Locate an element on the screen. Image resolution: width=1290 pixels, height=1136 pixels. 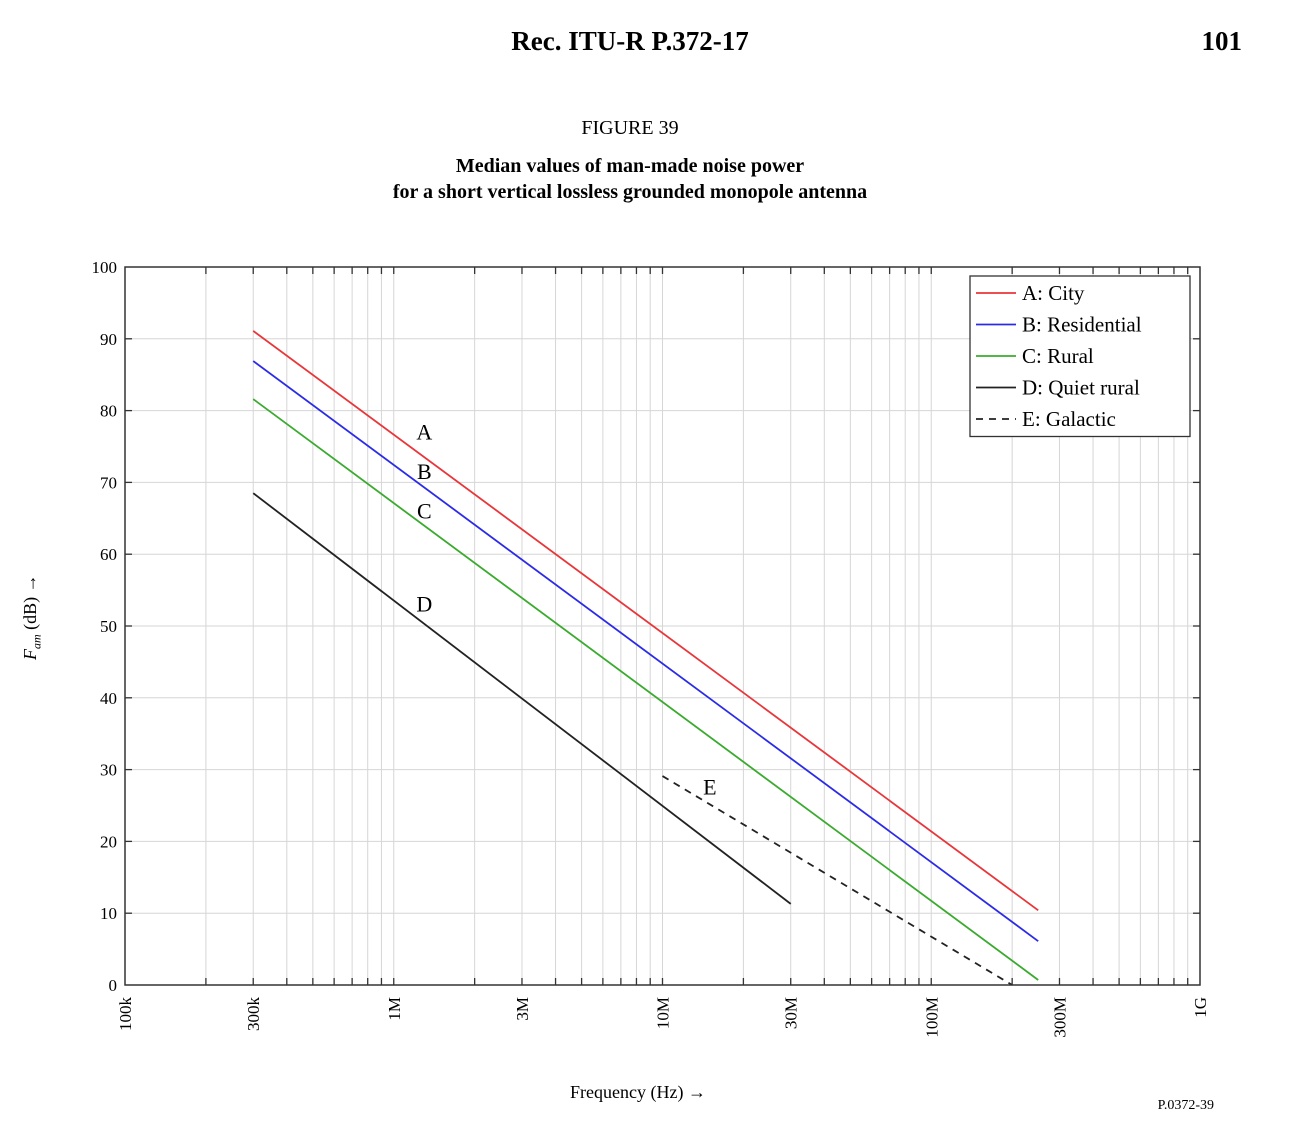
x-tick-label: 100M is located at coordinates (931, 1017).